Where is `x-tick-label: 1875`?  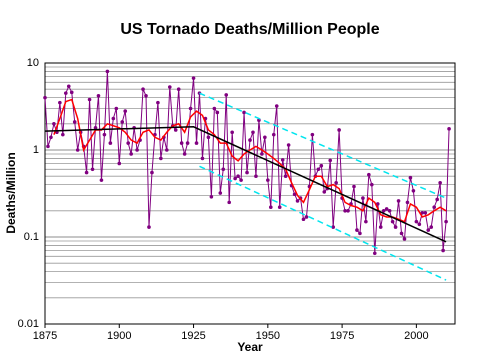 x-tick-label: 1875 is located at coordinates (45, 336).